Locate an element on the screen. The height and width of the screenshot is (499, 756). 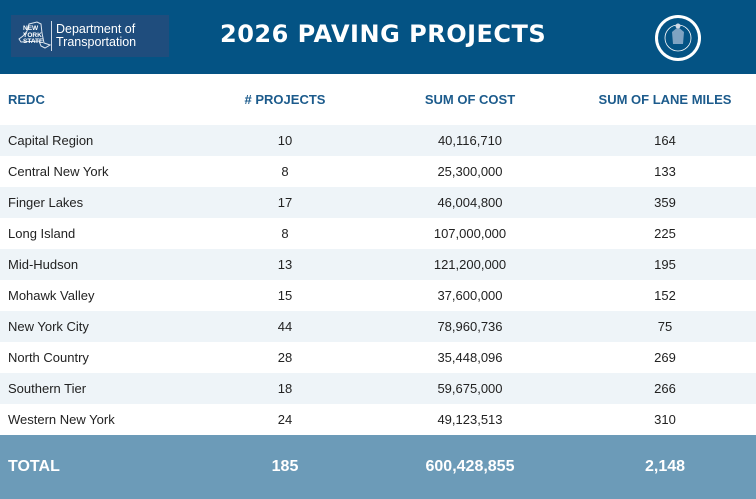
total-row: TOTAL 185 600,428,855 2,148 is located at coordinates (378, 467).